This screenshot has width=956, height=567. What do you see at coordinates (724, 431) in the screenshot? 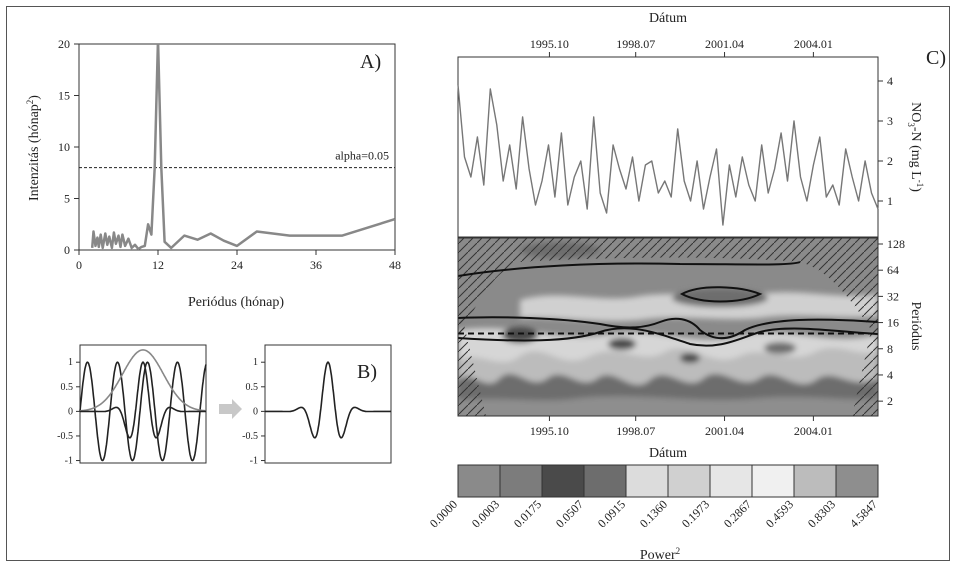
I see `chart-c-heatmap-x-tick-label: 2001.04` at bounding box center [724, 431].